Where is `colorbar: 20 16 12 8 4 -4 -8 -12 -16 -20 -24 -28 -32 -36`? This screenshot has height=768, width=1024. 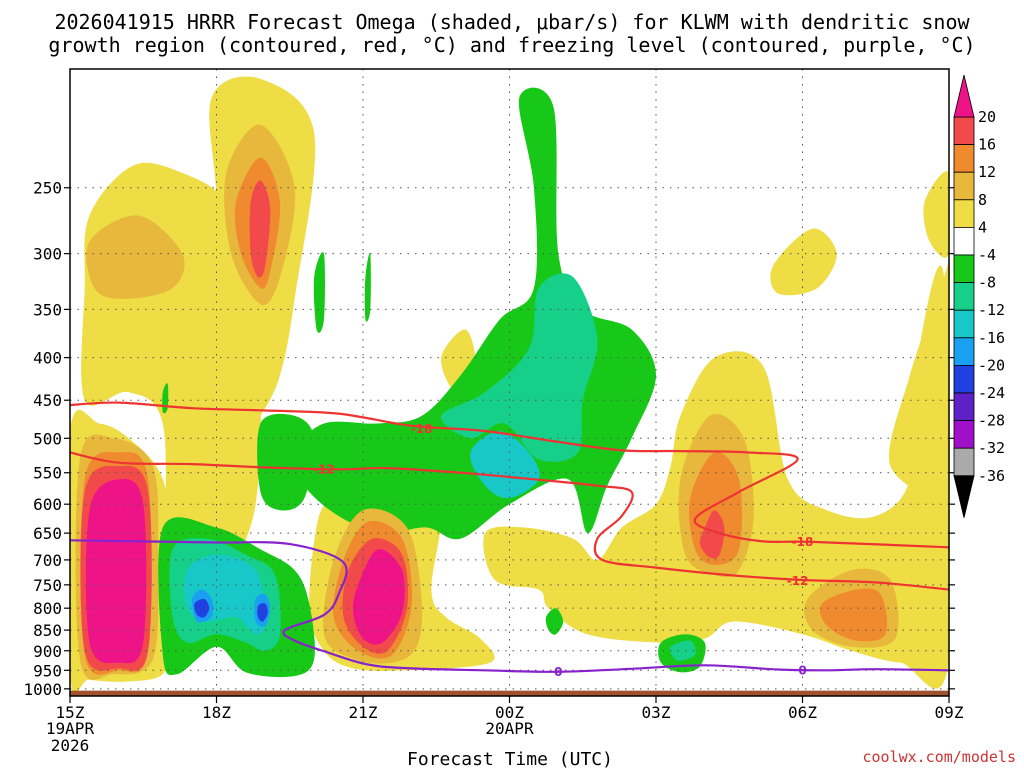 colorbar: 20 16 12 8 4 -4 -8 -12 -16 -20 -24 -28 -32 -36 is located at coordinates (979, 296).